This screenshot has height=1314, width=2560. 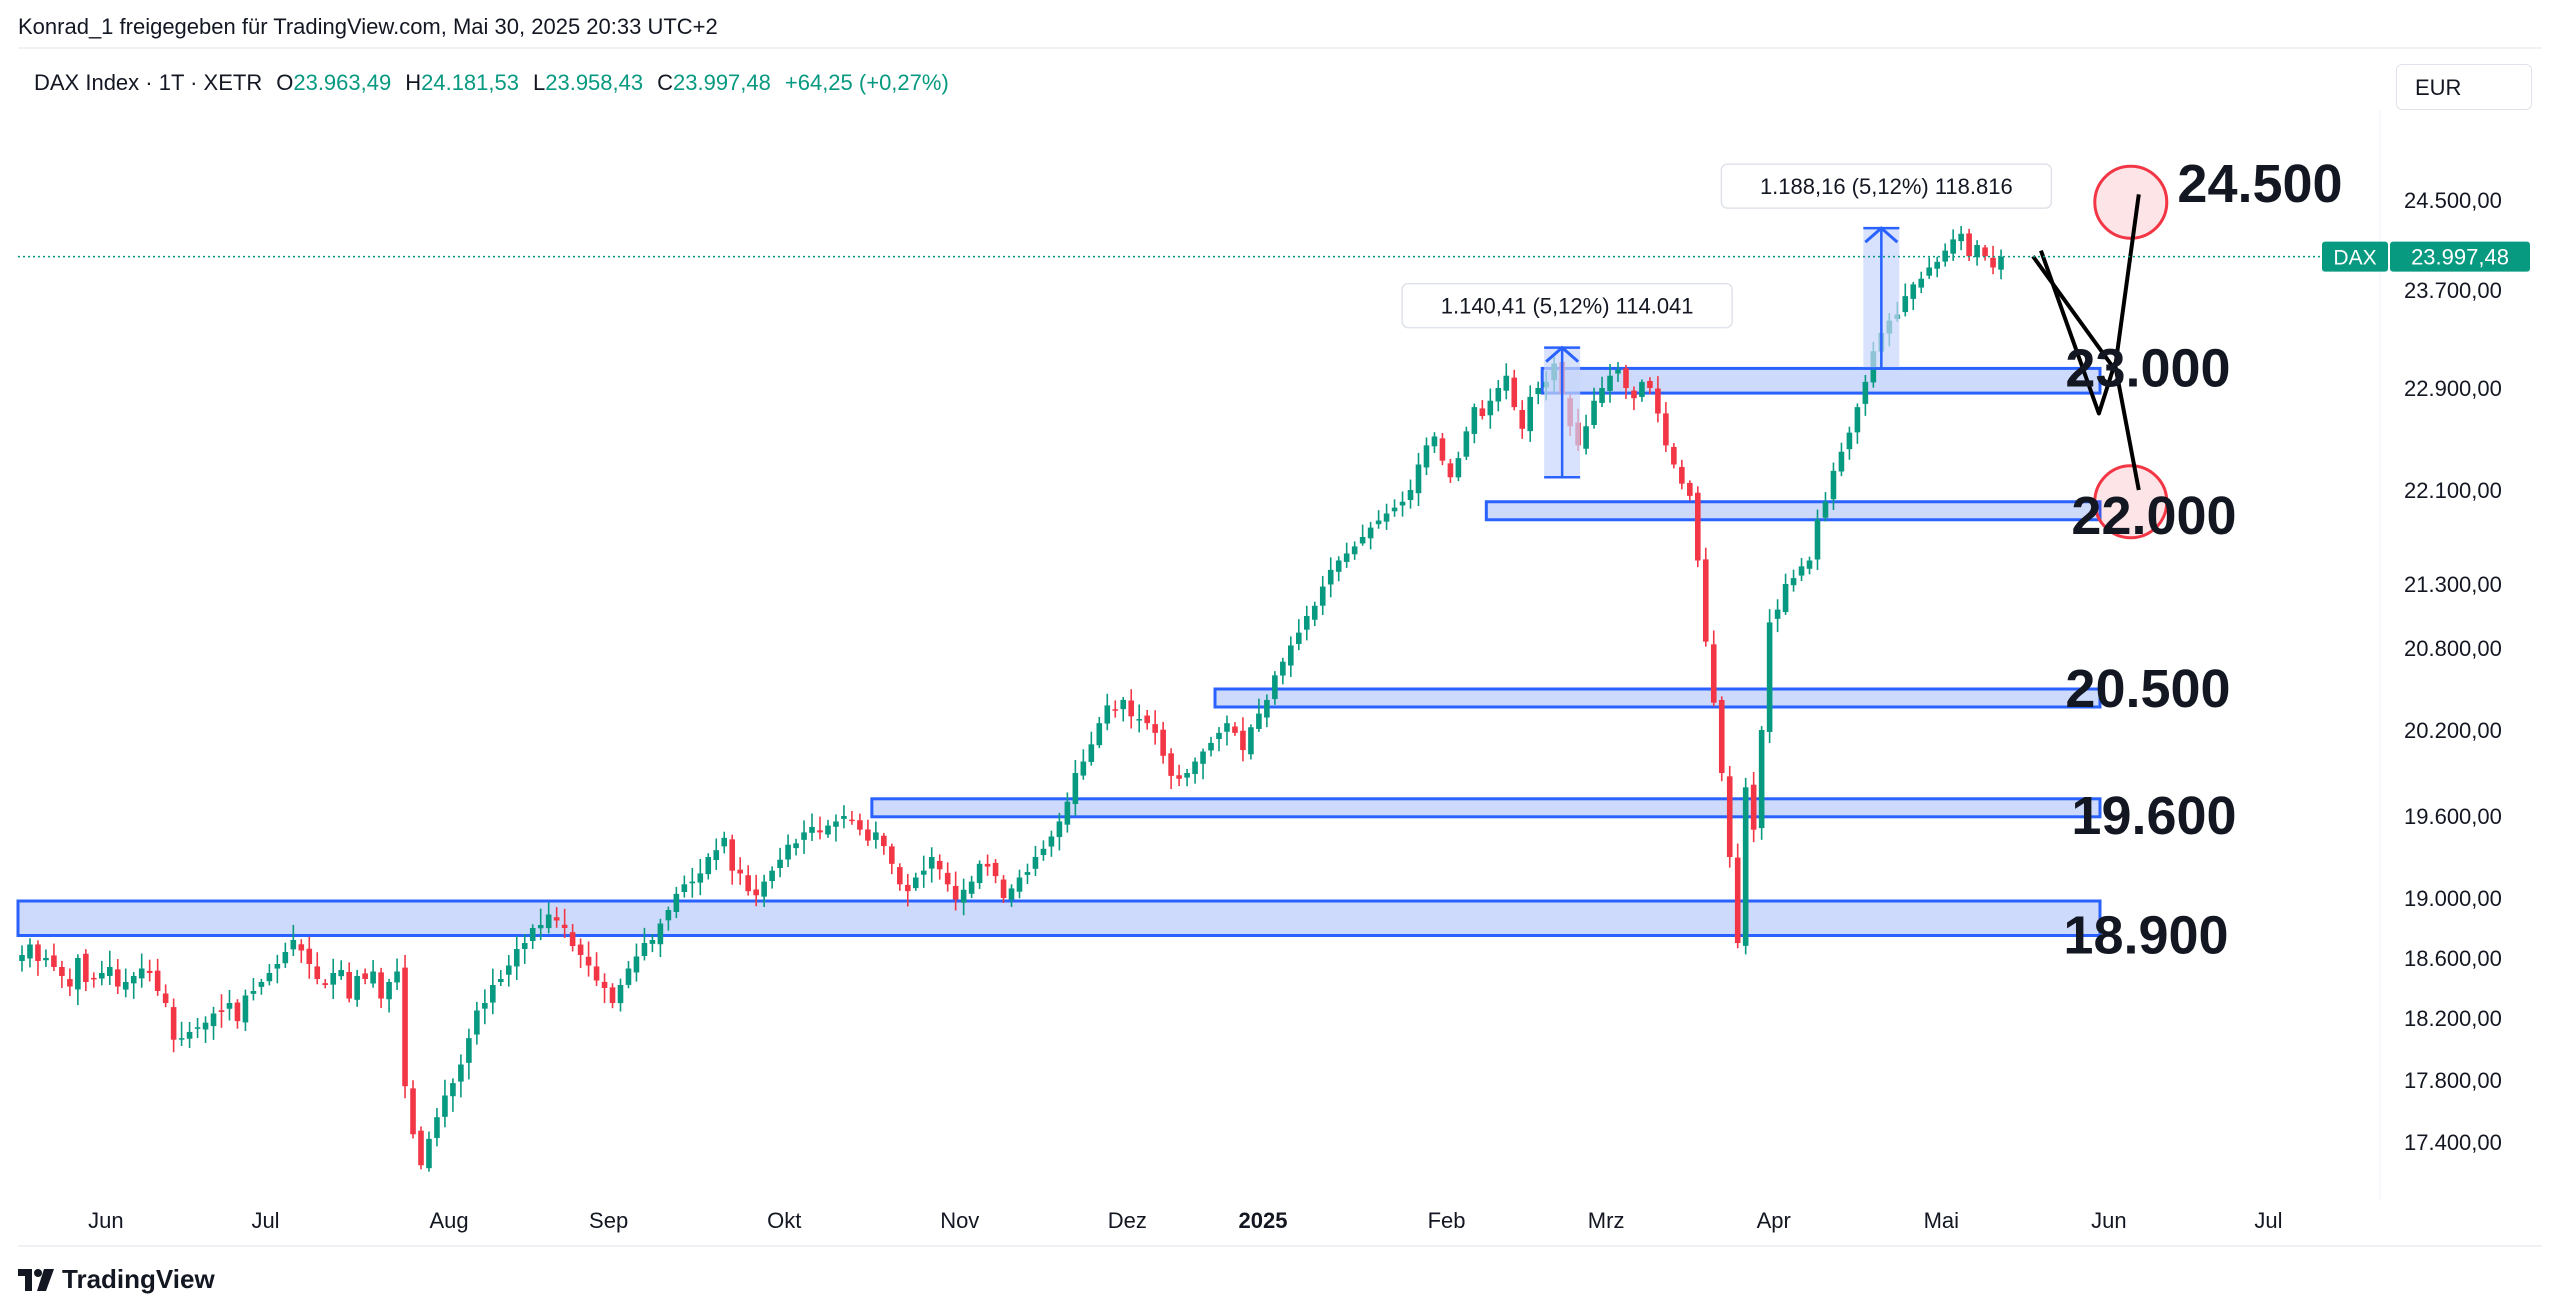 I want to click on level-label: 24.500, so click(x=2259, y=184).